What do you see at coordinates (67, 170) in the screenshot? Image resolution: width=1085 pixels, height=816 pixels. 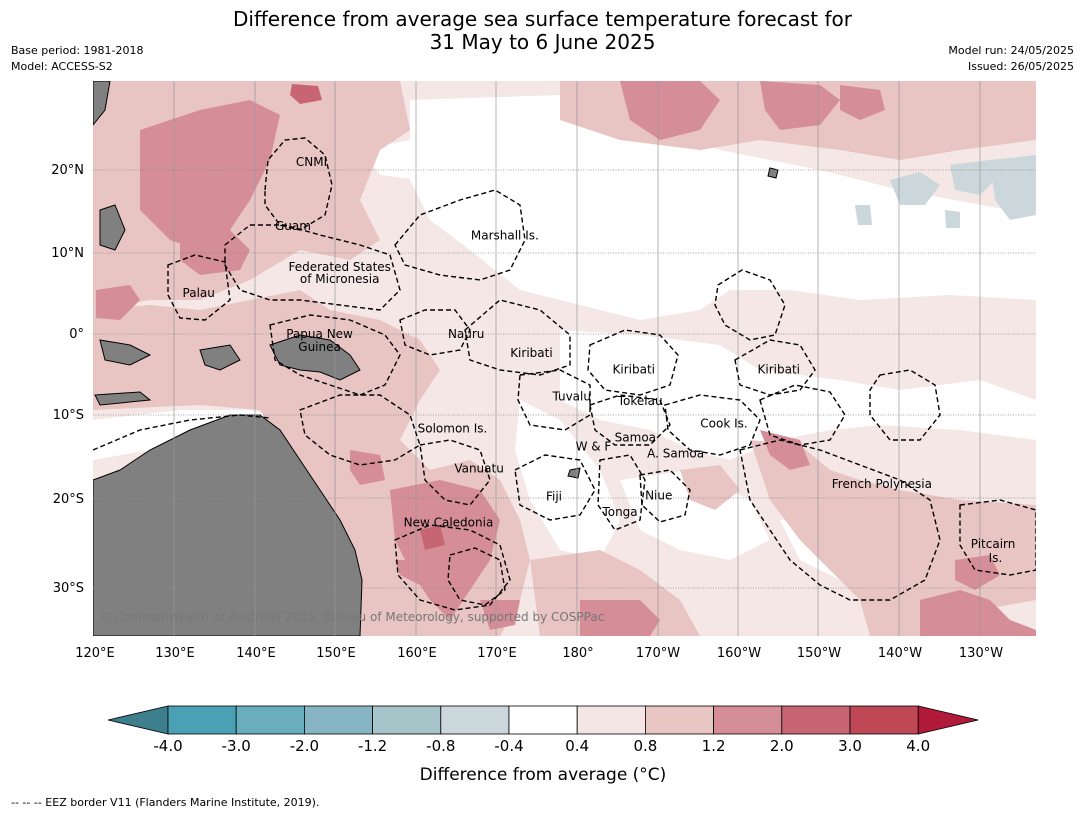 I see `lat-tick: 20°N` at bounding box center [67, 170].